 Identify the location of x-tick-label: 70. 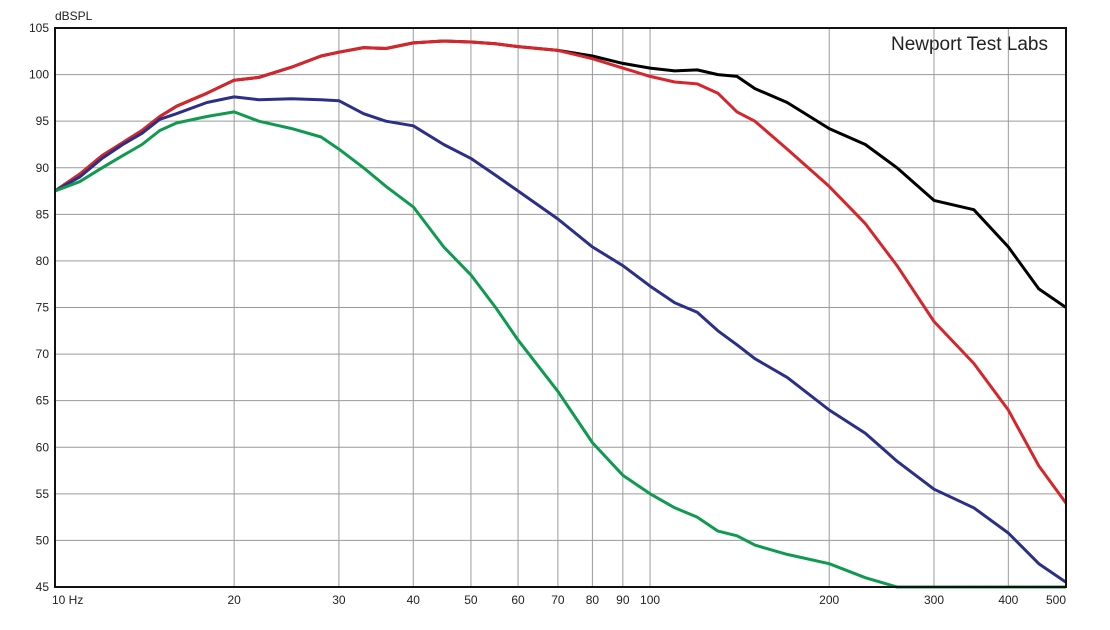
(558, 600).